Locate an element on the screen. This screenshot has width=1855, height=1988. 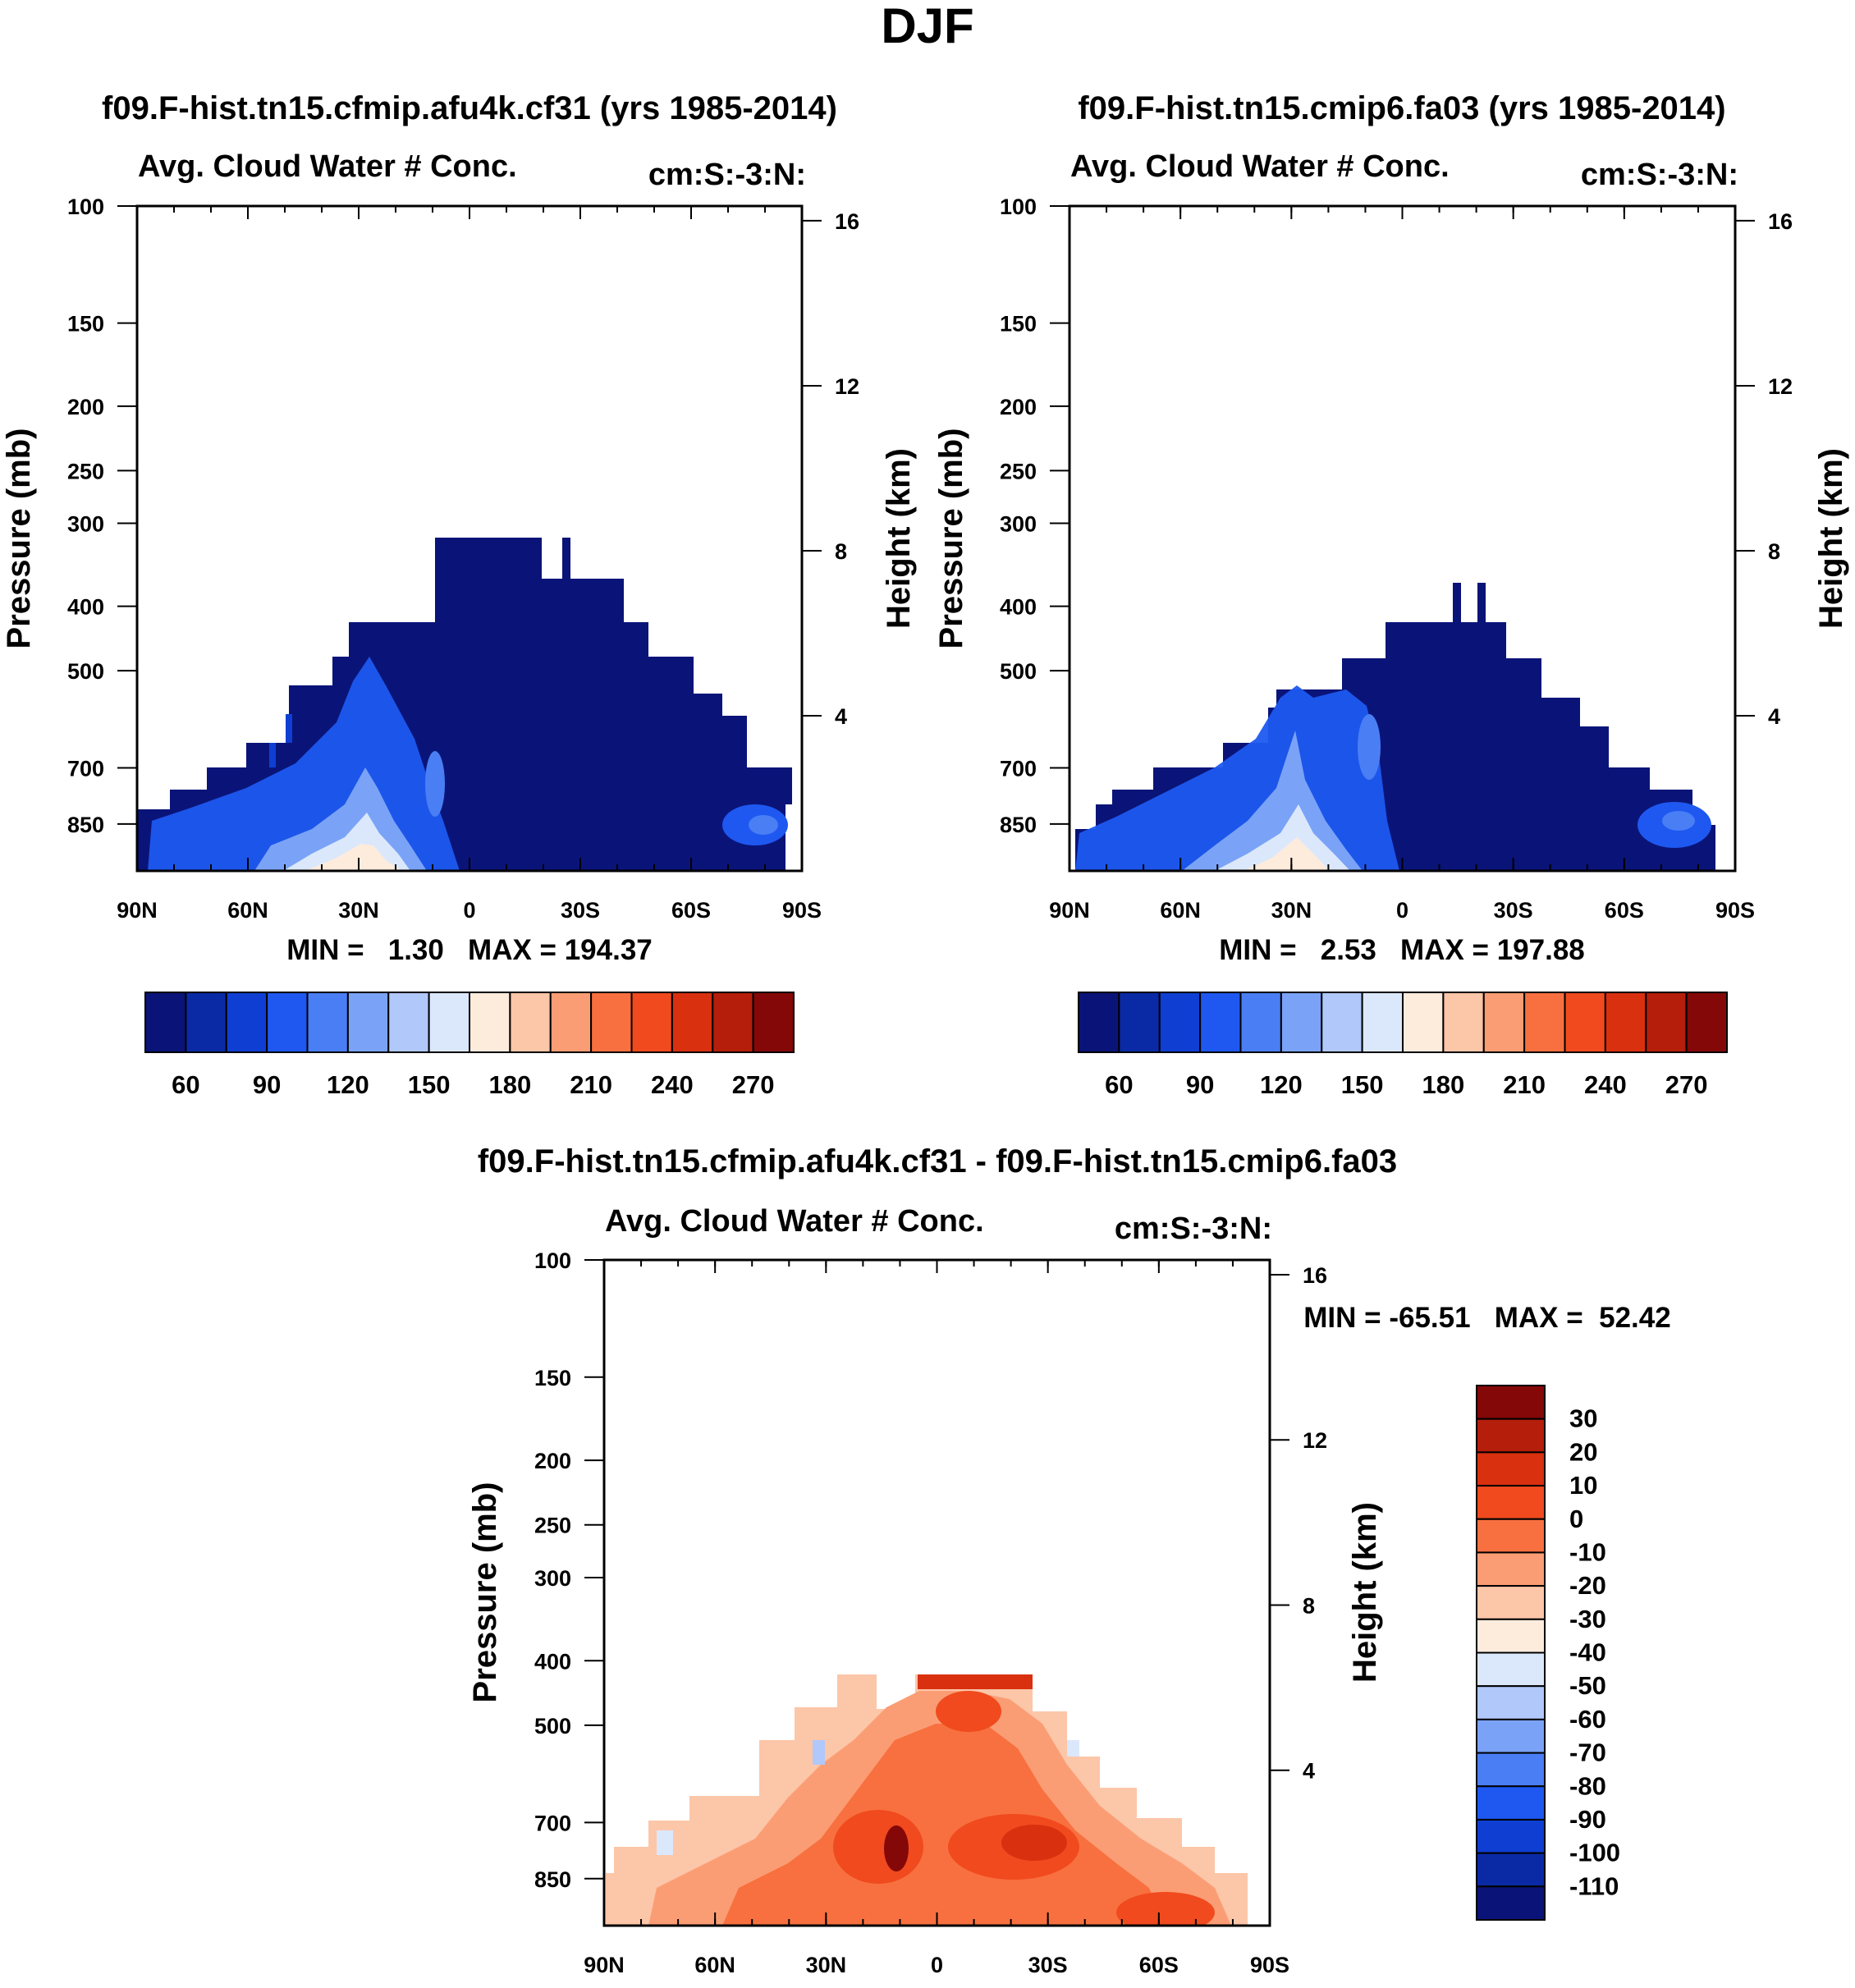
panel-difference-minmax: MIN = -65.51 MAX = 52.42 is located at coordinates (1486, 1318).